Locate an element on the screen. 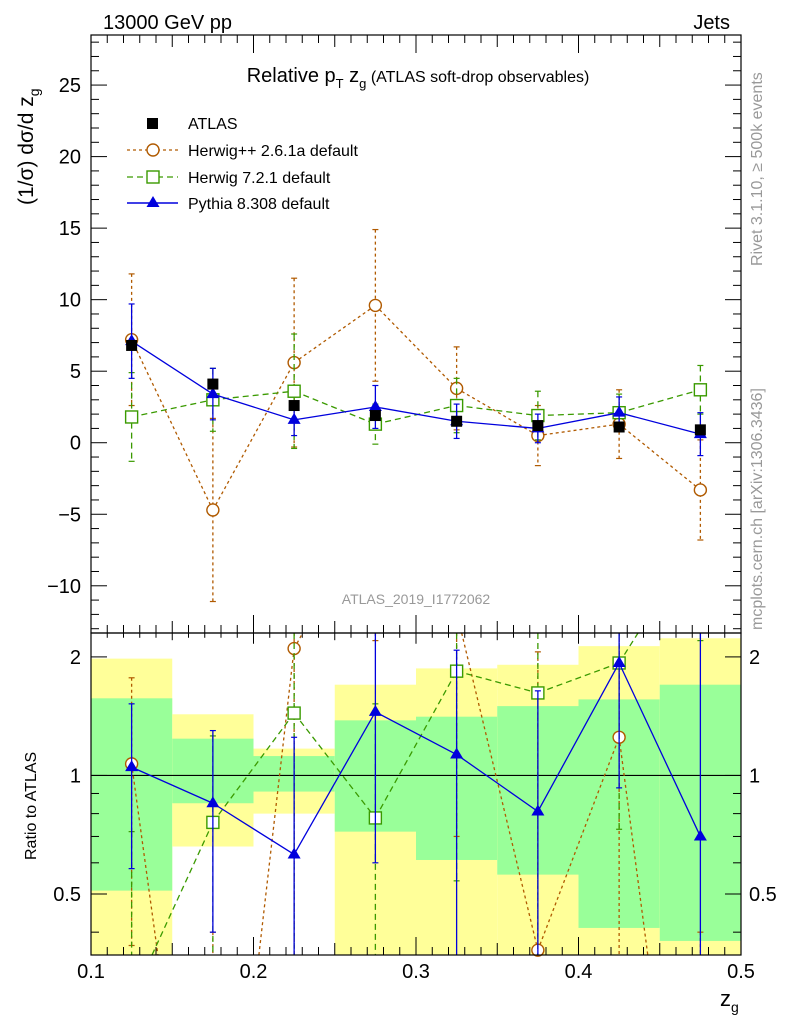  rivet-version-label: Rivet 3.1.10, ≥ 500k events is located at coordinates (757, 169).